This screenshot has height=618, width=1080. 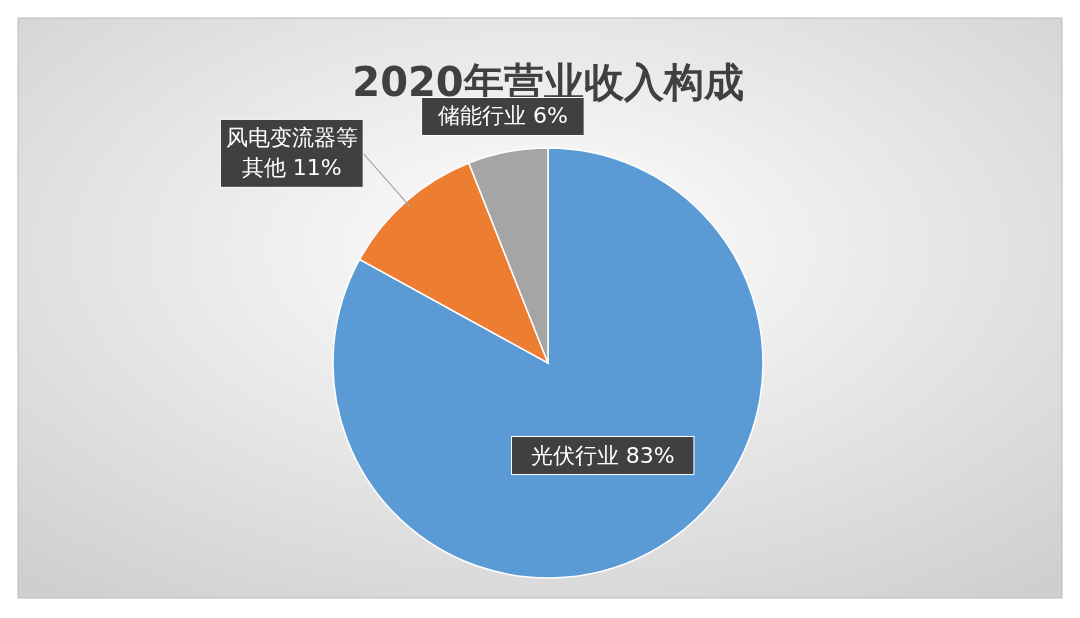 I want to click on slice-label: 储能行业 6%, so click(x=502, y=116).